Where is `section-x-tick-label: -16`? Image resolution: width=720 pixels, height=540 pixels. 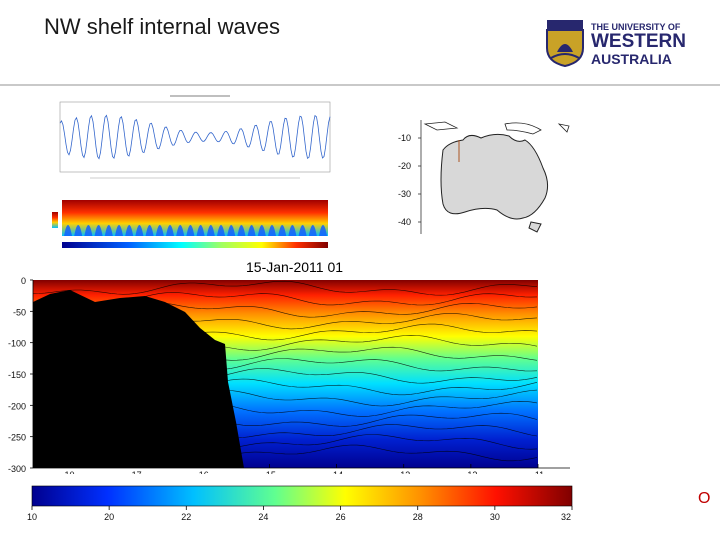 section-x-tick-label: -16 is located at coordinates (202, 472).